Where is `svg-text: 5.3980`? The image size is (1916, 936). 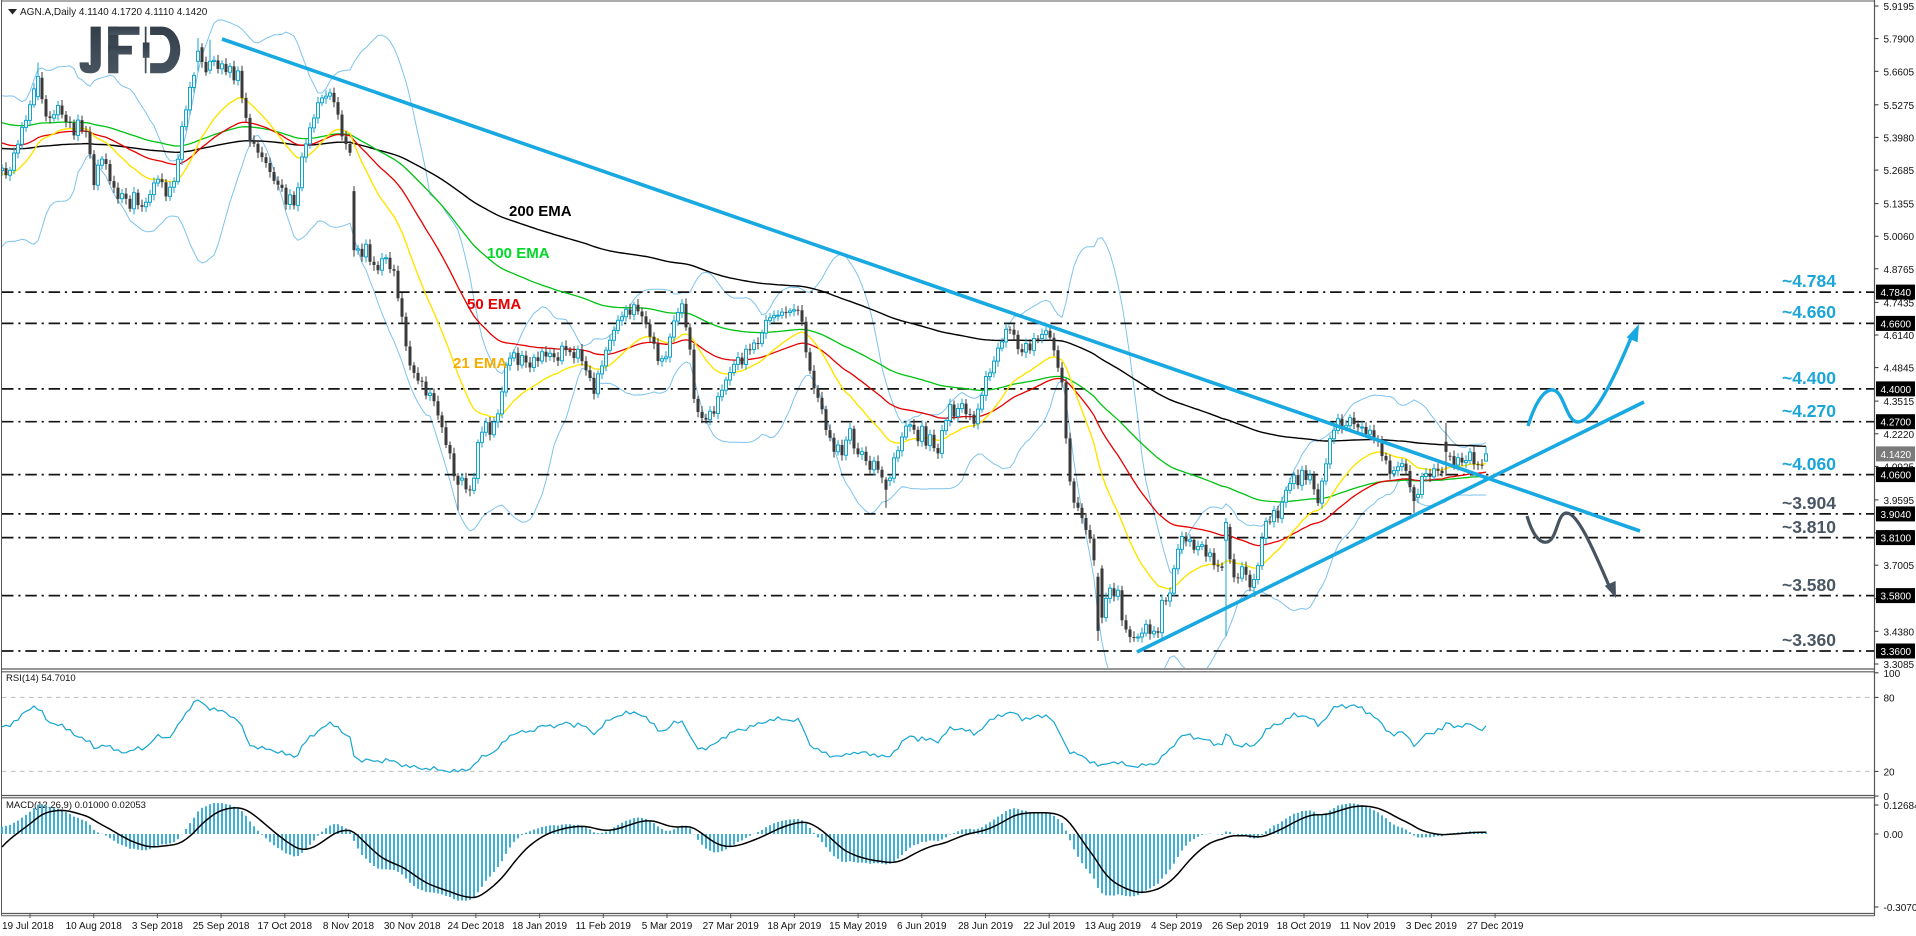 svg-text: 5.3980 is located at coordinates (1899, 138).